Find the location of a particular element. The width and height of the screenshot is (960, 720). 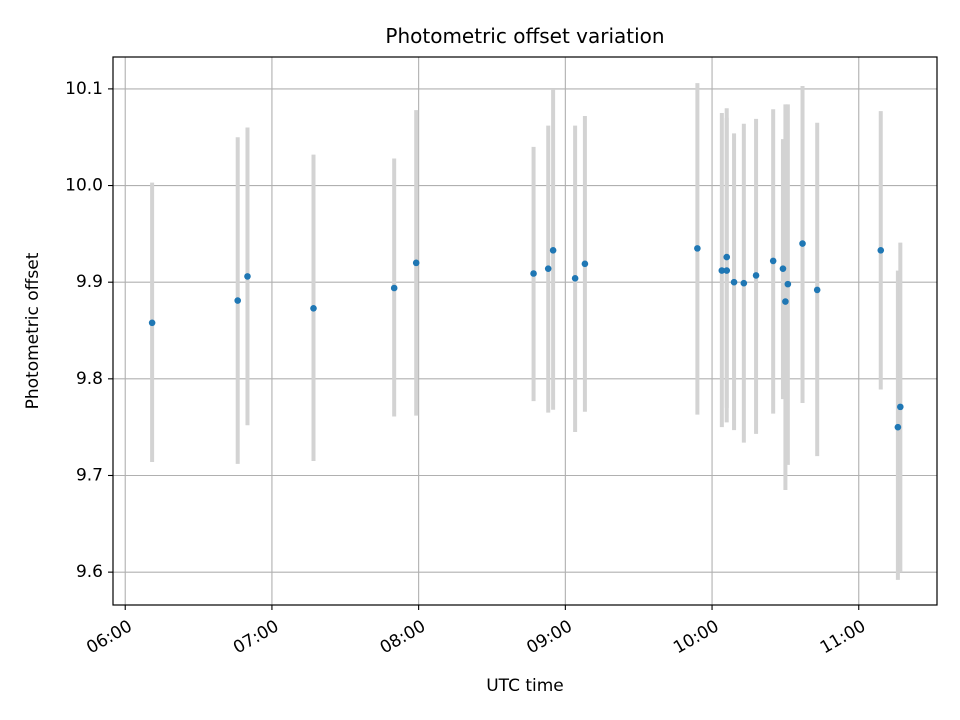

y-tick-label: 10.1 is located at coordinates (84, 89).